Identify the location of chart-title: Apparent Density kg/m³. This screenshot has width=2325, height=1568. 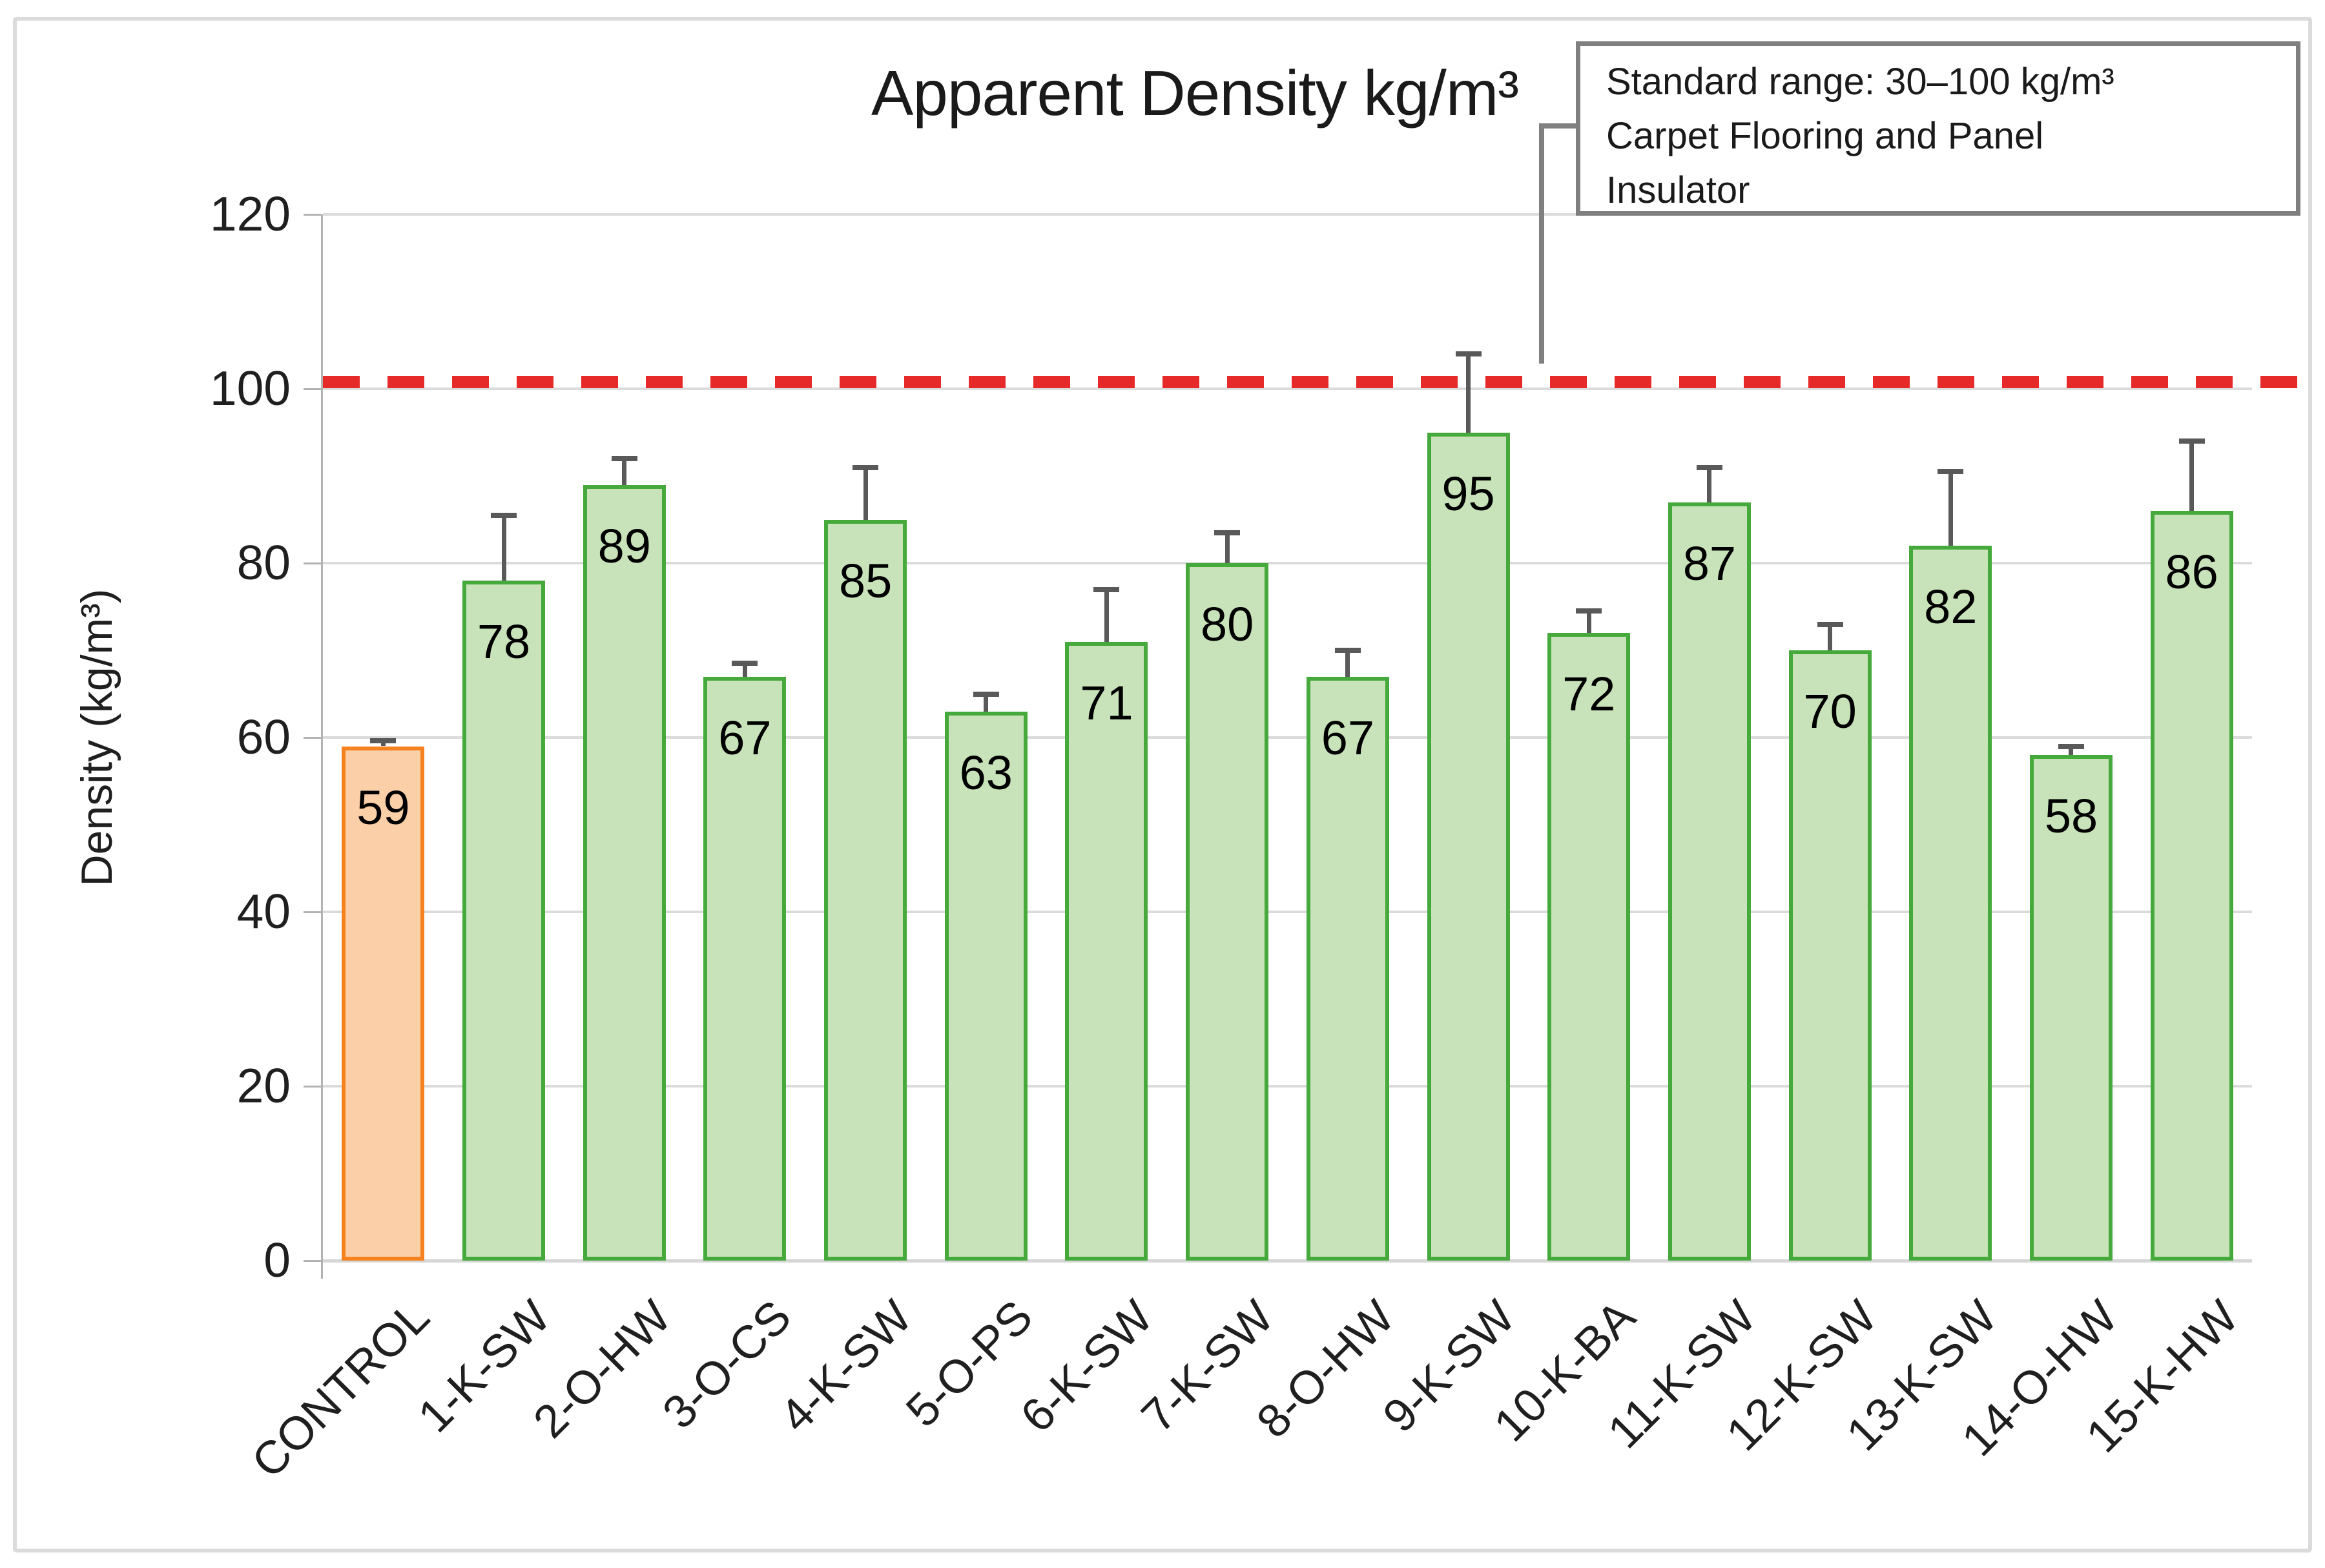
(1195, 93).